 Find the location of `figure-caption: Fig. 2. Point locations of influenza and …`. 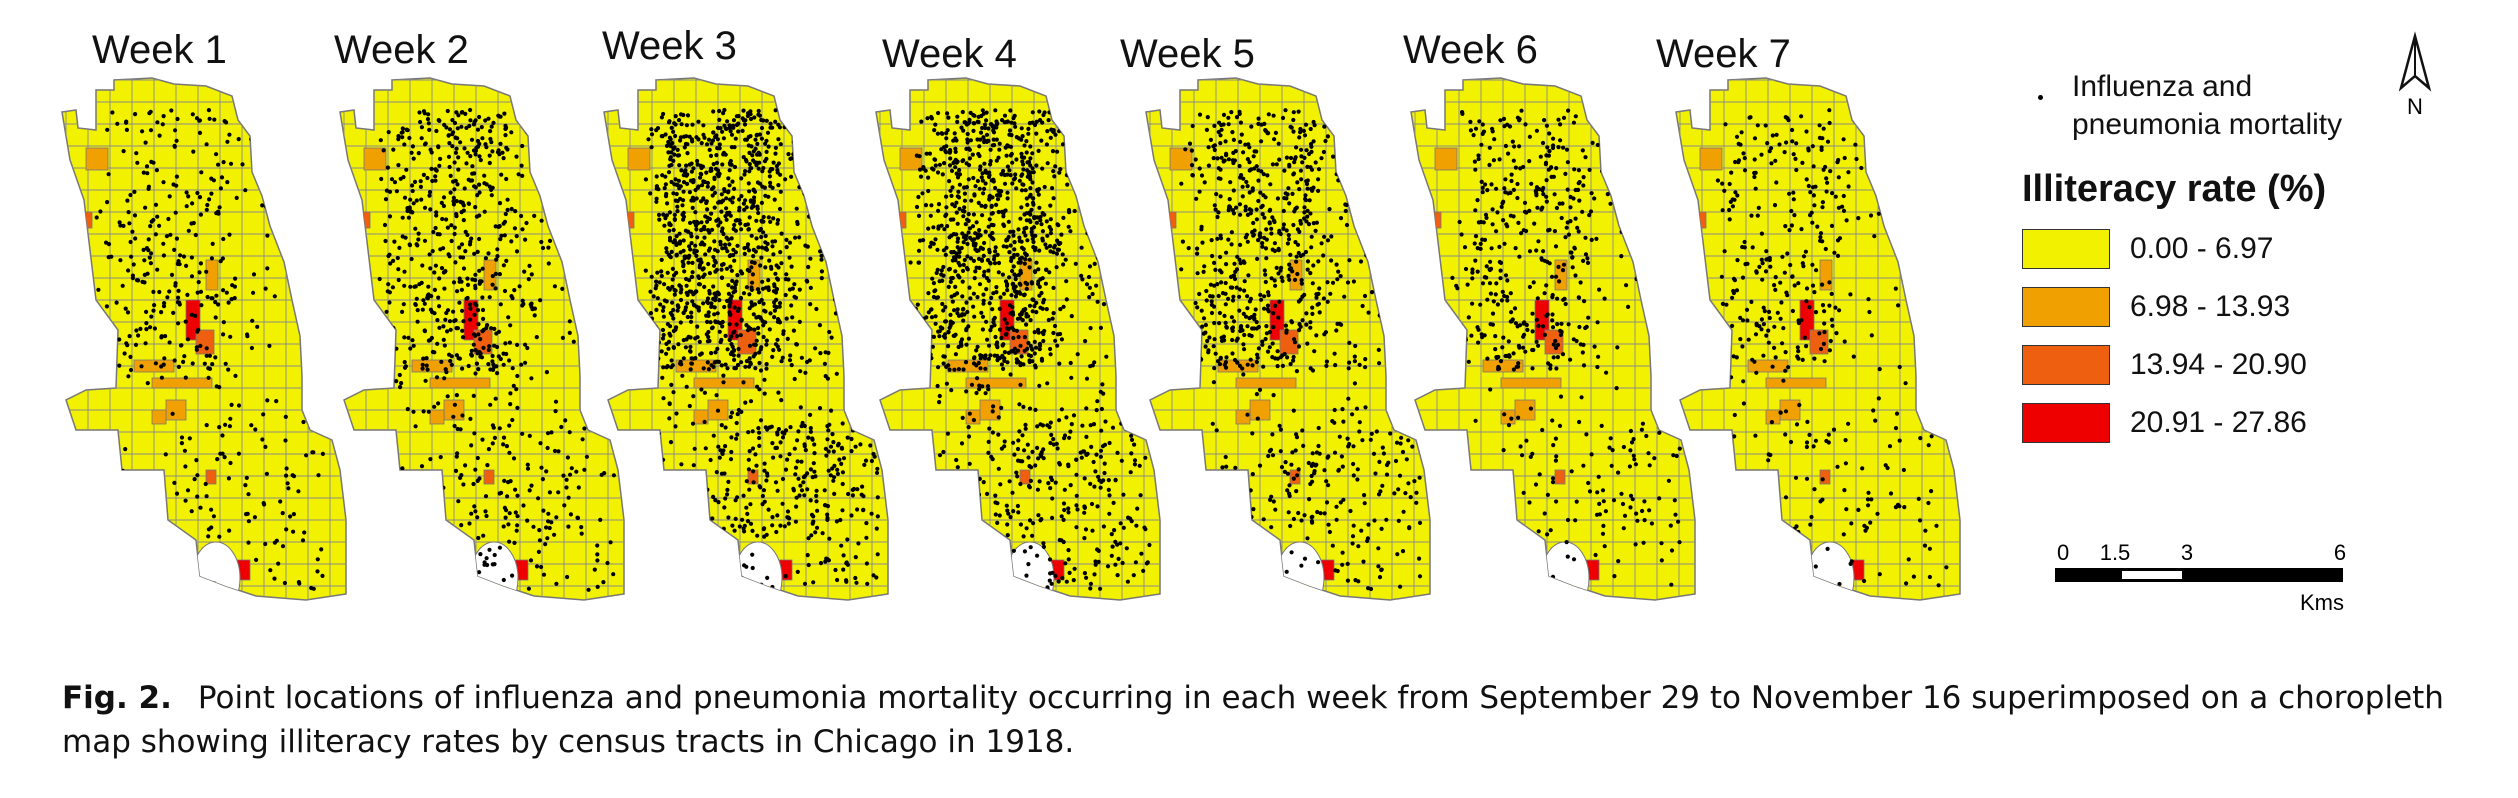

figure-caption: Fig. 2. Point locations of influenza and … is located at coordinates (1282, 720).